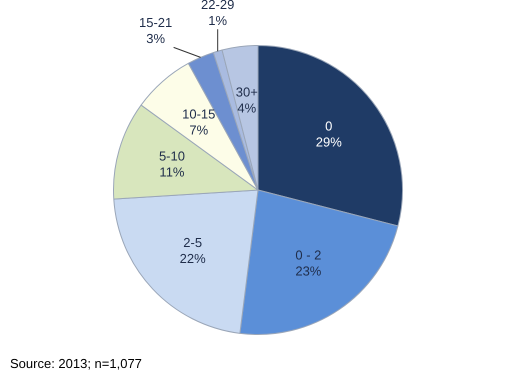  Describe the element at coordinates (192, 242) in the screenshot. I see `slice-label: 2-5` at that location.